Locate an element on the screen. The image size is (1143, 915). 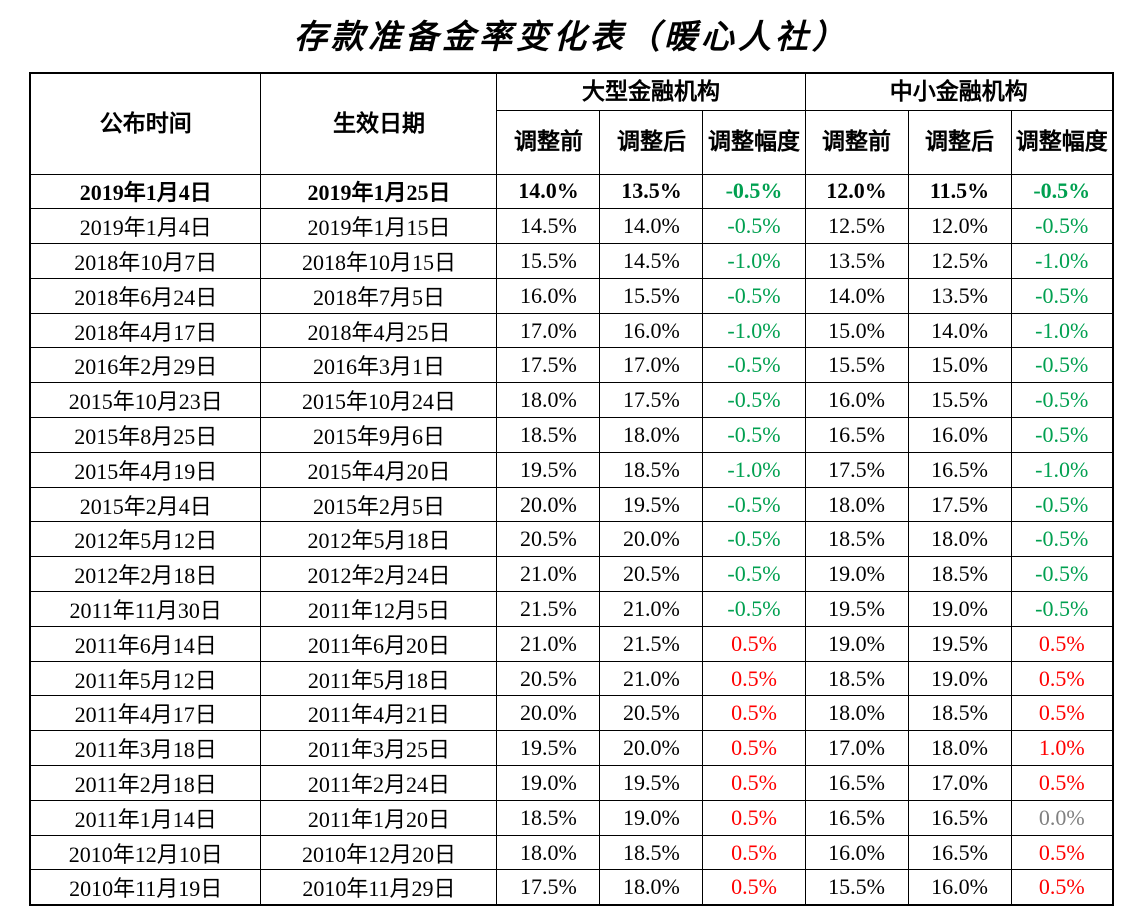
small-before-cell: 15.0% is located at coordinates (856, 330).